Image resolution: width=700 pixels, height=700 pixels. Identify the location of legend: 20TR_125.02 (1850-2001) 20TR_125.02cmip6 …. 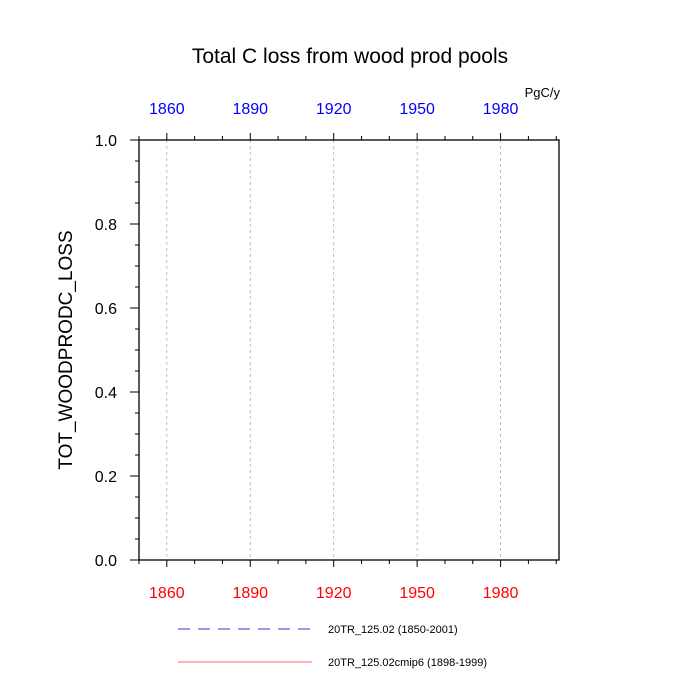
(332, 646).